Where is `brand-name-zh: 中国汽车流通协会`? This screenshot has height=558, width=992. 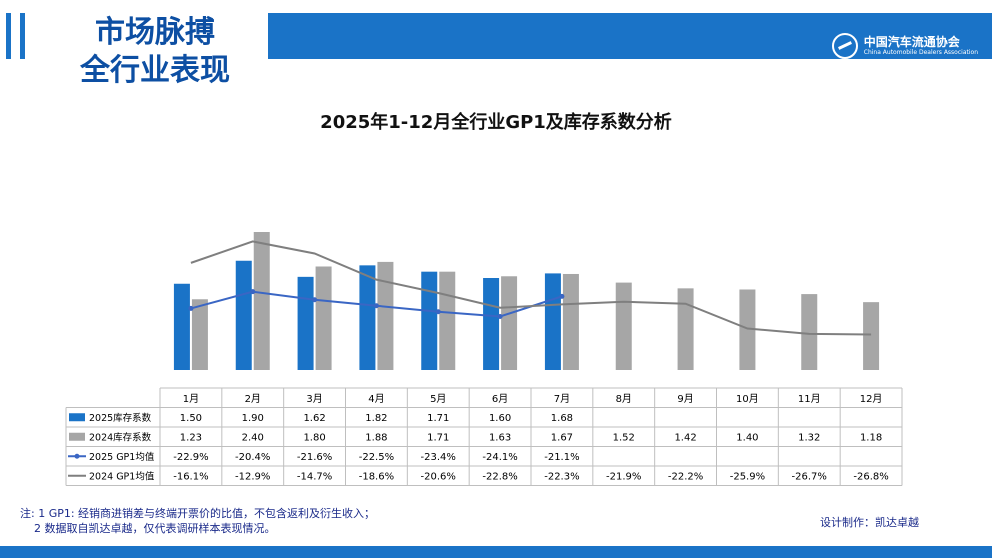
brand-name-zh: 中国汽车流通协会 is located at coordinates (911, 42).